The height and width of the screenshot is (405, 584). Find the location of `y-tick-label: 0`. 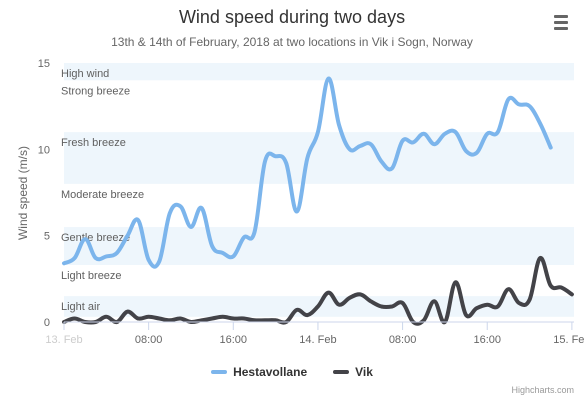

y-tick-label: 0 is located at coordinates (47, 323).